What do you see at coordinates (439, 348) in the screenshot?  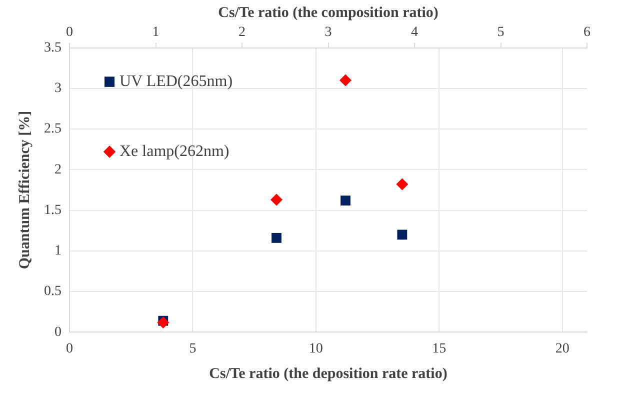 I see `x-tick-label: 15` at bounding box center [439, 348].